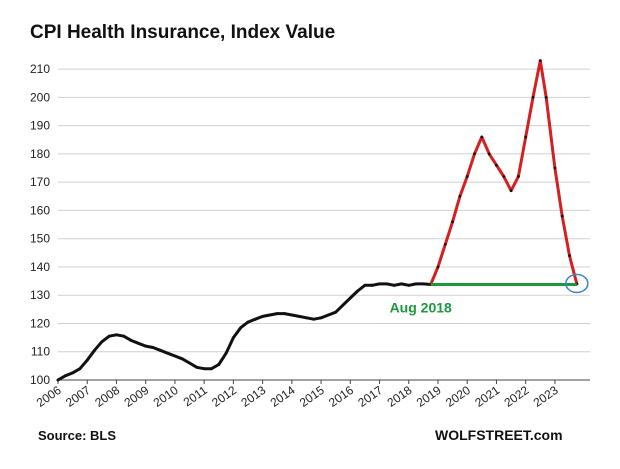 This screenshot has height=469, width=620. Describe the element at coordinates (182, 32) in the screenshot. I see `chart-title: CPI Health Insurance, Index Value` at that location.